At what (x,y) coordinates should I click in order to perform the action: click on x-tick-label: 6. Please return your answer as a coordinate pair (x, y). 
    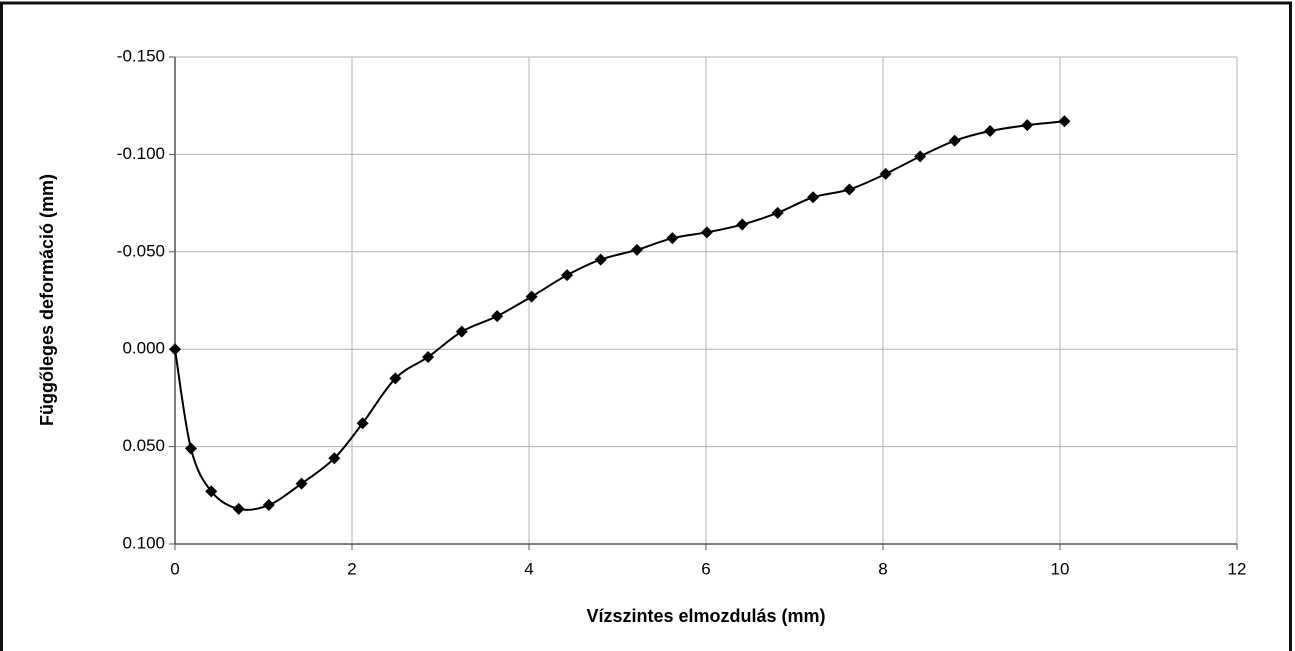
    Looking at the image, I should click on (705, 568).